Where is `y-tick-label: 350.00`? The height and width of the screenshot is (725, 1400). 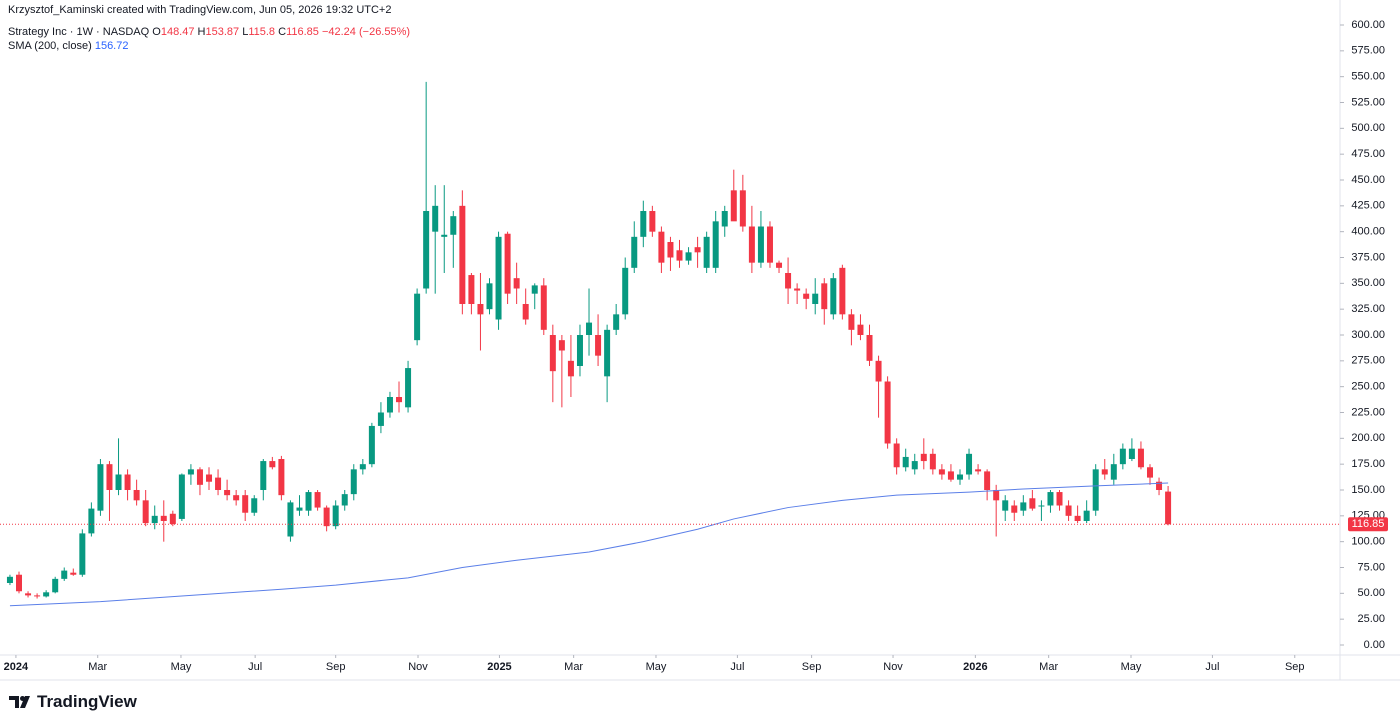 y-tick-label: 350.00 is located at coordinates (1368, 283).